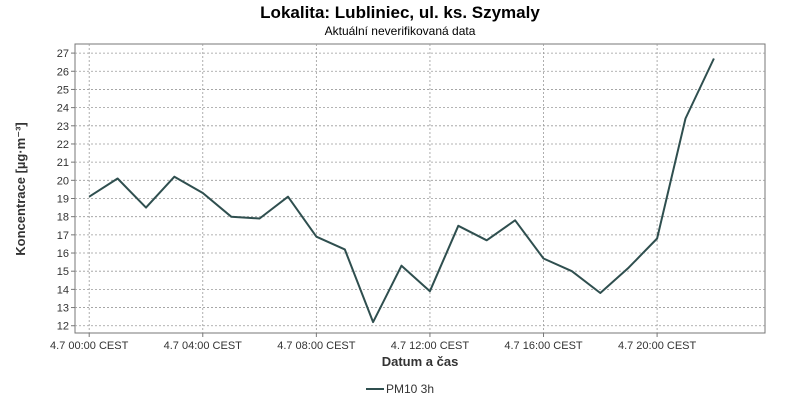  I want to click on y-tick-label: 12, so click(63, 327).